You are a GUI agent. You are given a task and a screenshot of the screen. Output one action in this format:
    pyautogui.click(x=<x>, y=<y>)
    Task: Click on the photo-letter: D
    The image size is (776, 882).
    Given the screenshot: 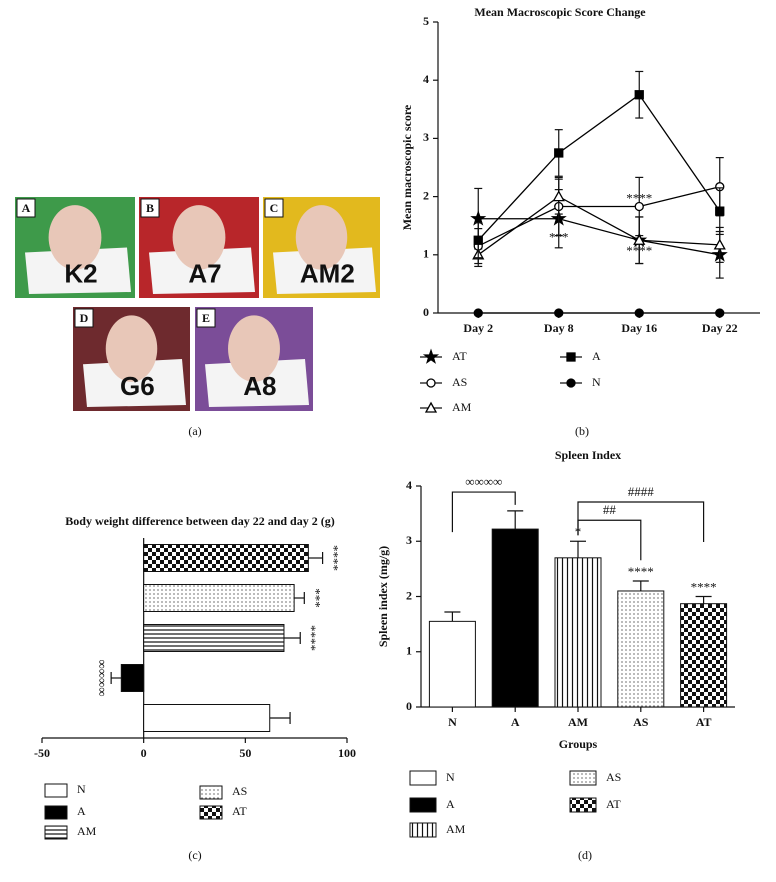 What is the action you would take?
    pyautogui.click(x=84, y=318)
    